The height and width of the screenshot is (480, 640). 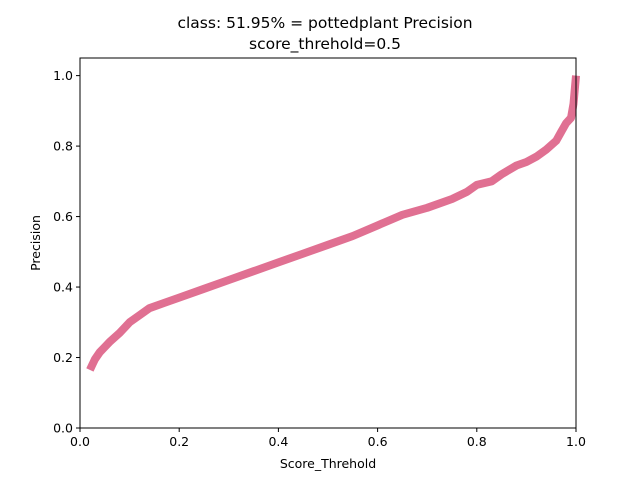 I want to click on x-axis-ticks: 0.0 0.2 0.4 0.6 0.8 1.0, so click(x=328, y=438).